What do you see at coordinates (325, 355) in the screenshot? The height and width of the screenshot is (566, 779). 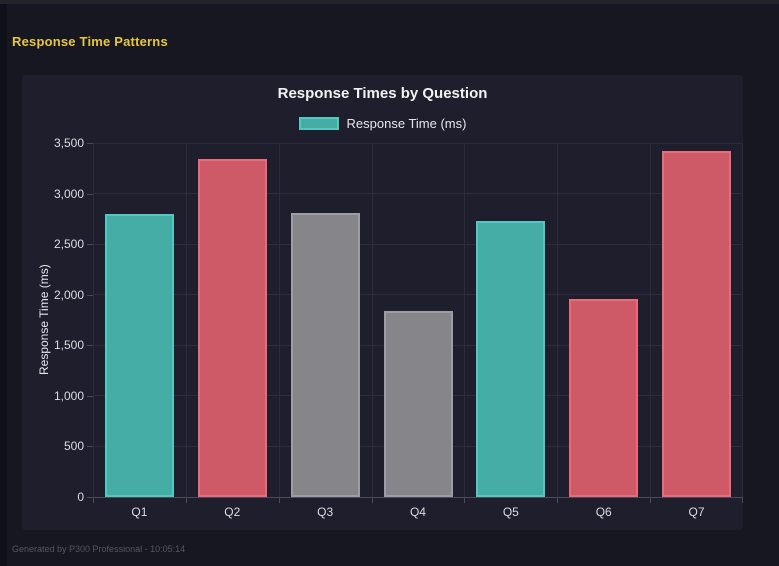 I see `bar-q3` at bounding box center [325, 355].